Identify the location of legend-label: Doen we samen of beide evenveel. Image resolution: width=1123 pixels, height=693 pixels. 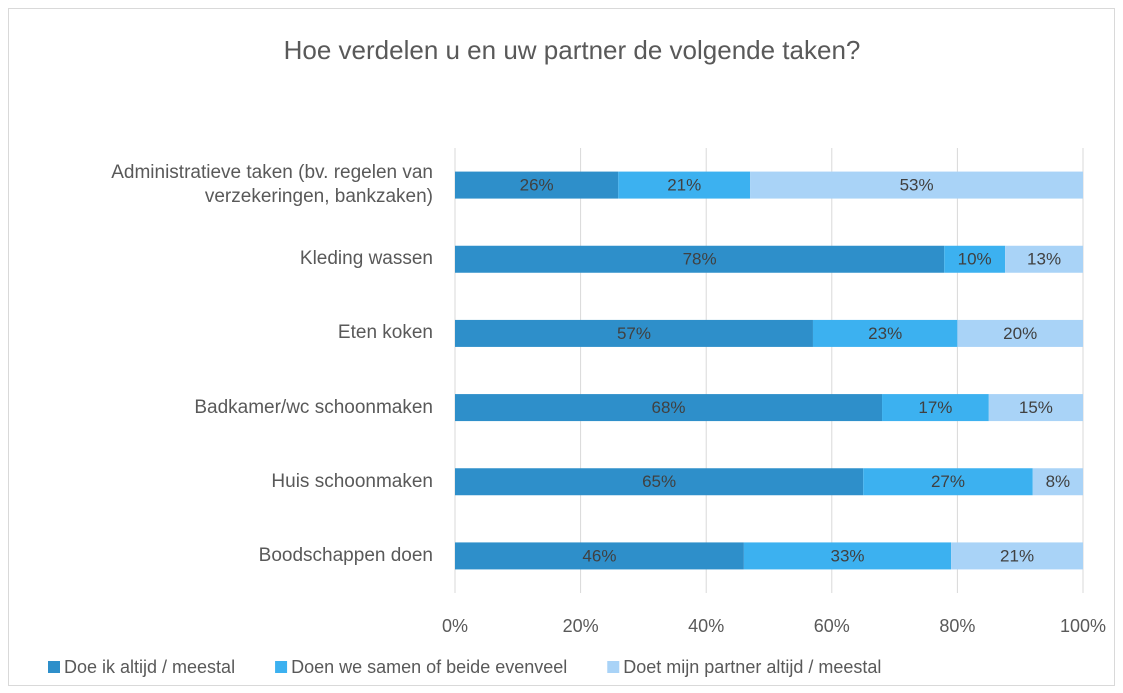
(429, 667).